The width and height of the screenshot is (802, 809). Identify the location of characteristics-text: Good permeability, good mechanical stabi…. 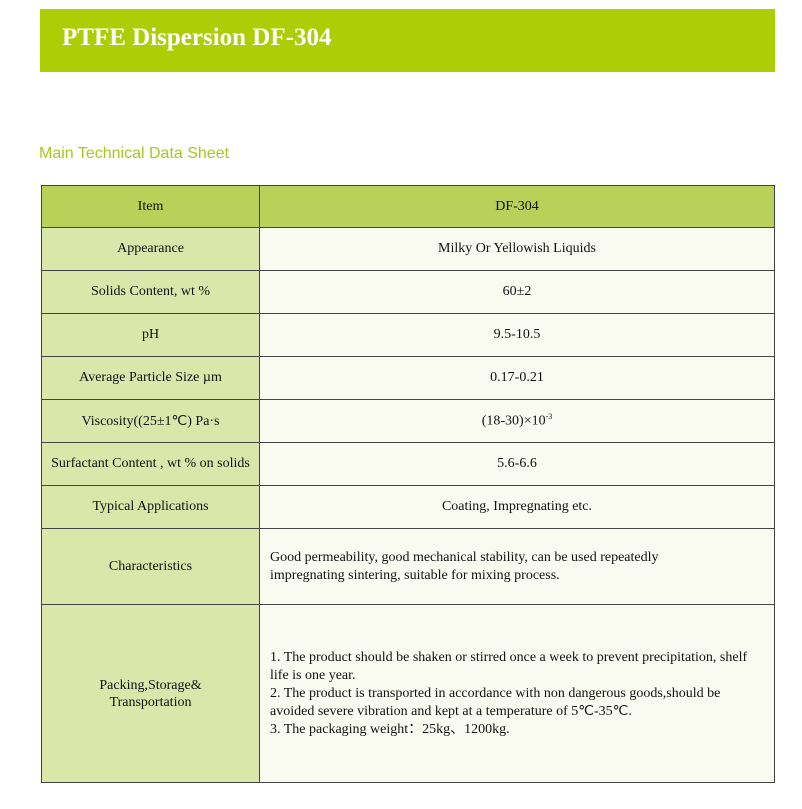
(464, 566).